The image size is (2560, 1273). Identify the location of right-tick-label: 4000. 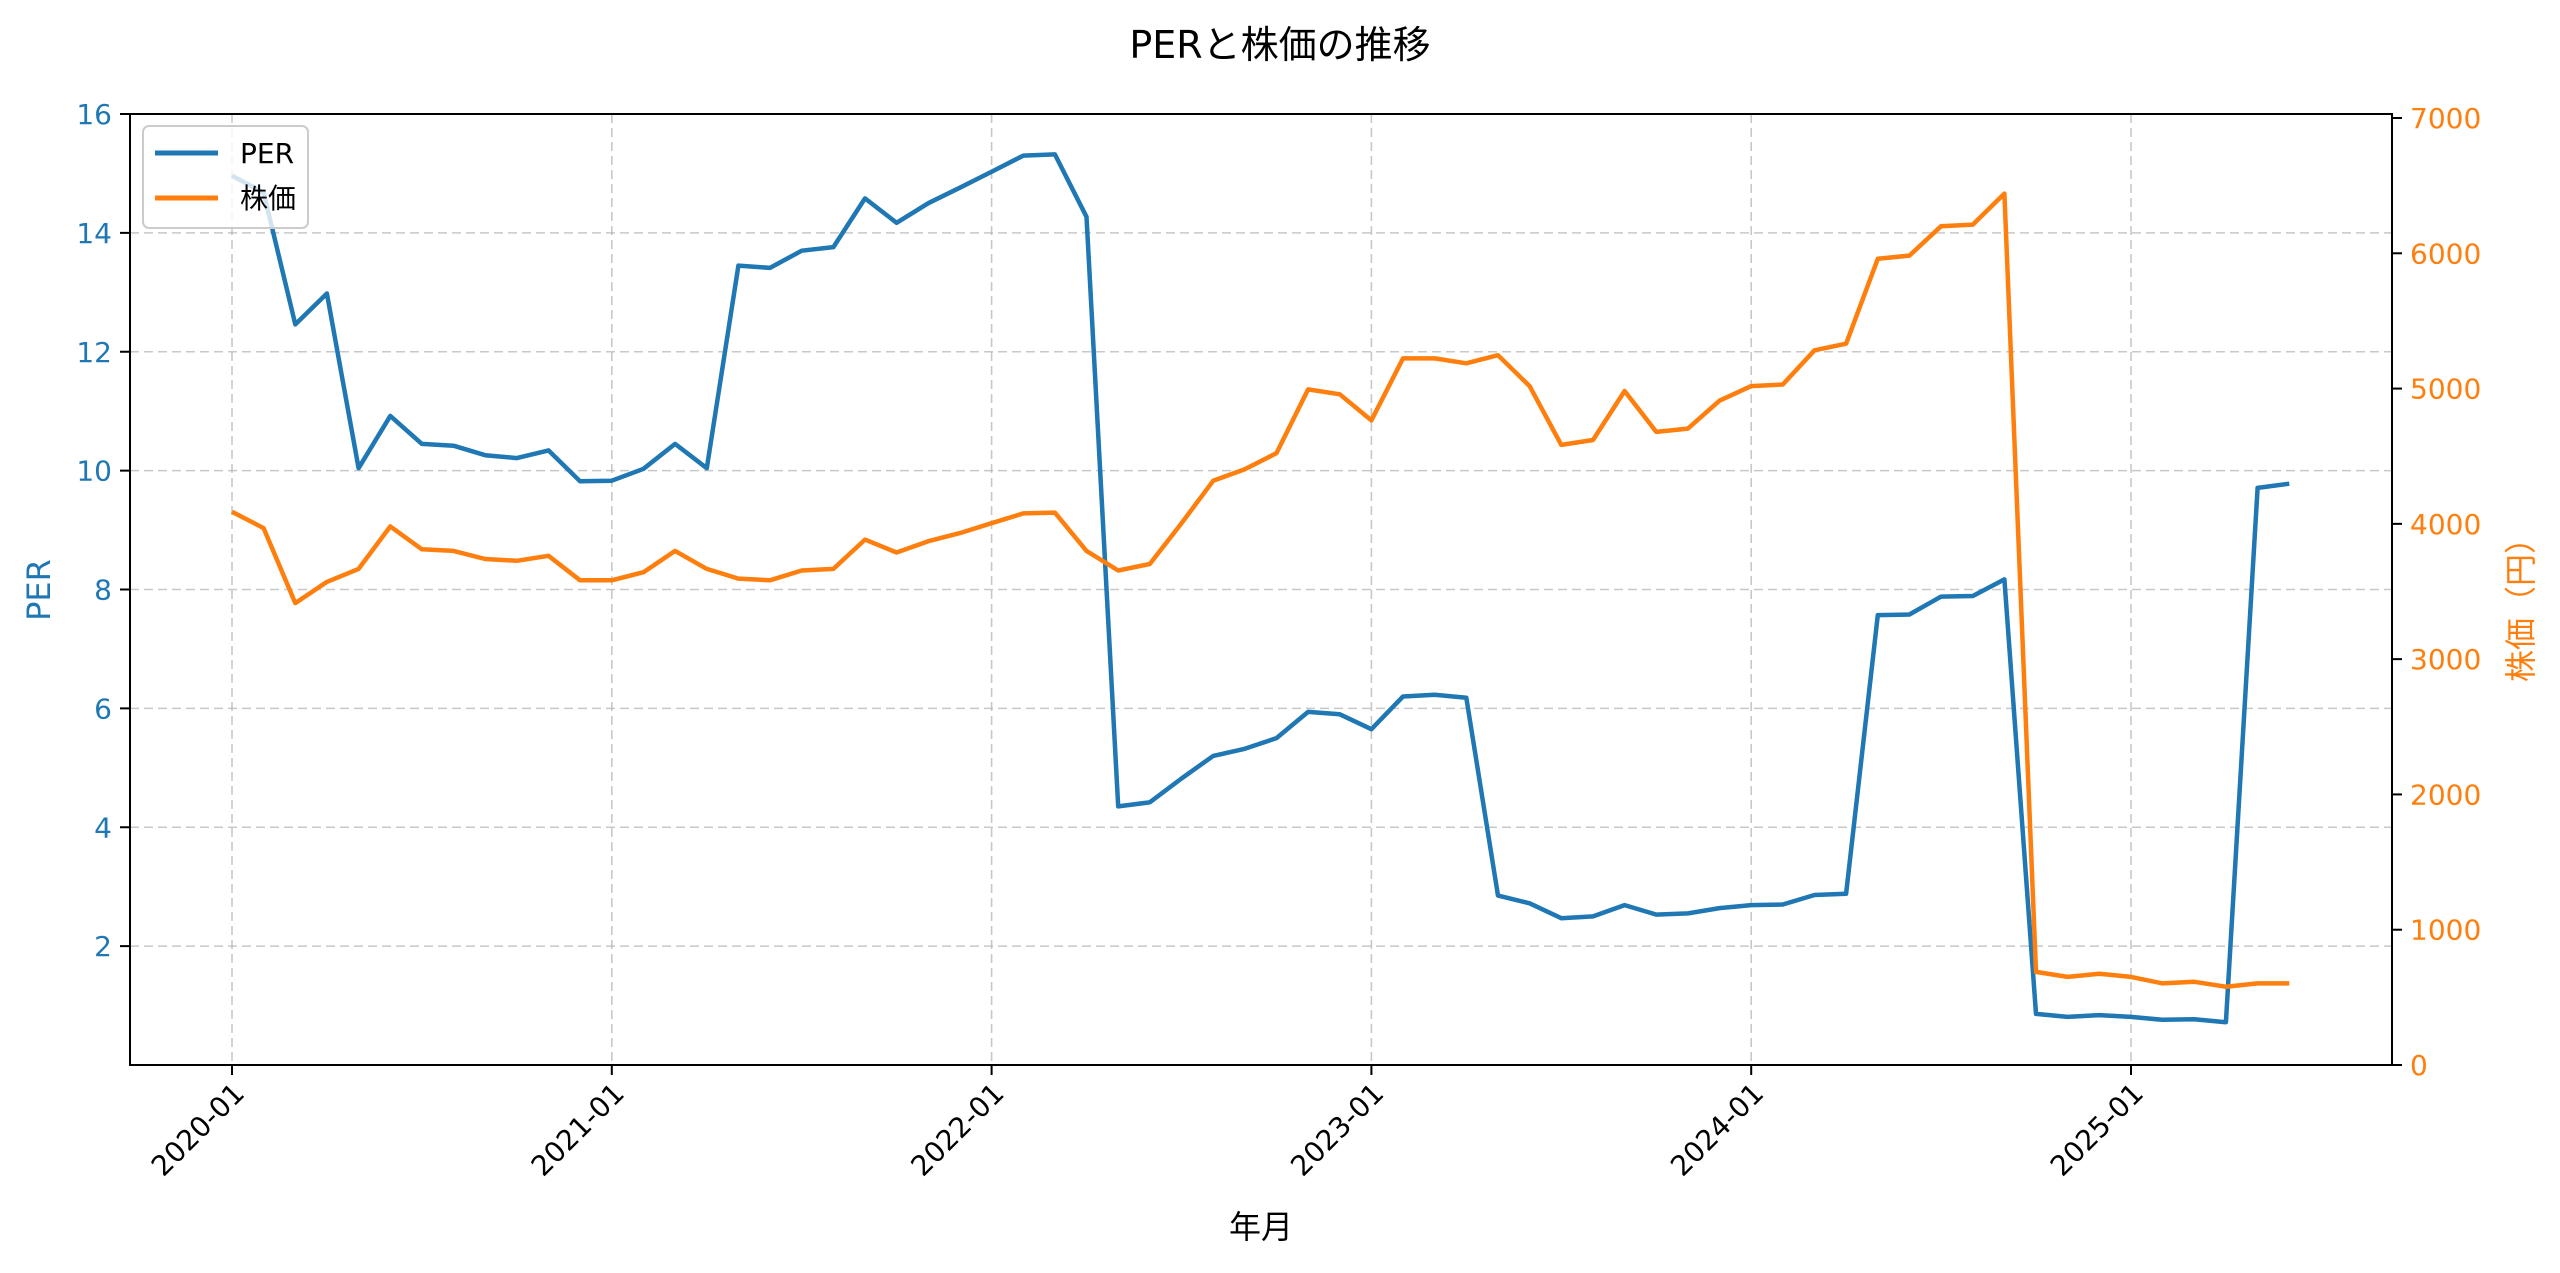
(2445, 524).